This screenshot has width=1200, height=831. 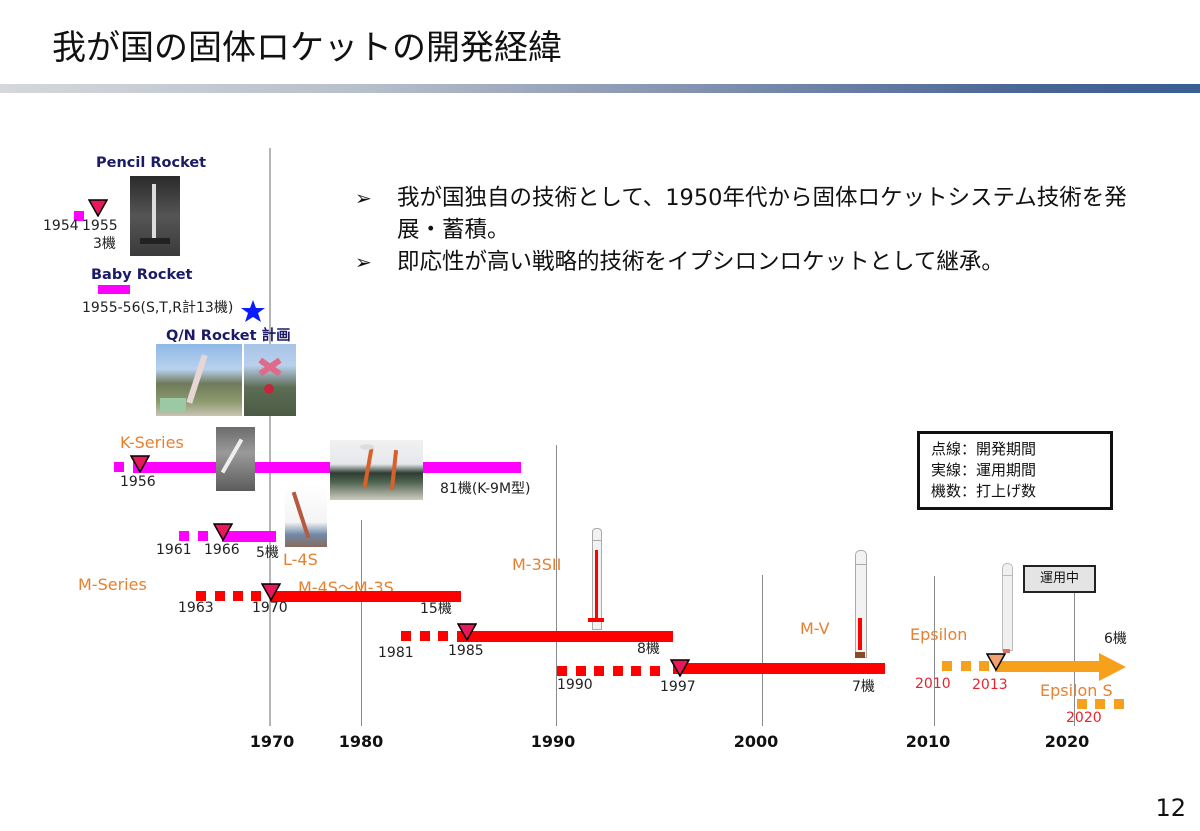 I want to click on pencil-launch-year: 1955, so click(x=100, y=226).